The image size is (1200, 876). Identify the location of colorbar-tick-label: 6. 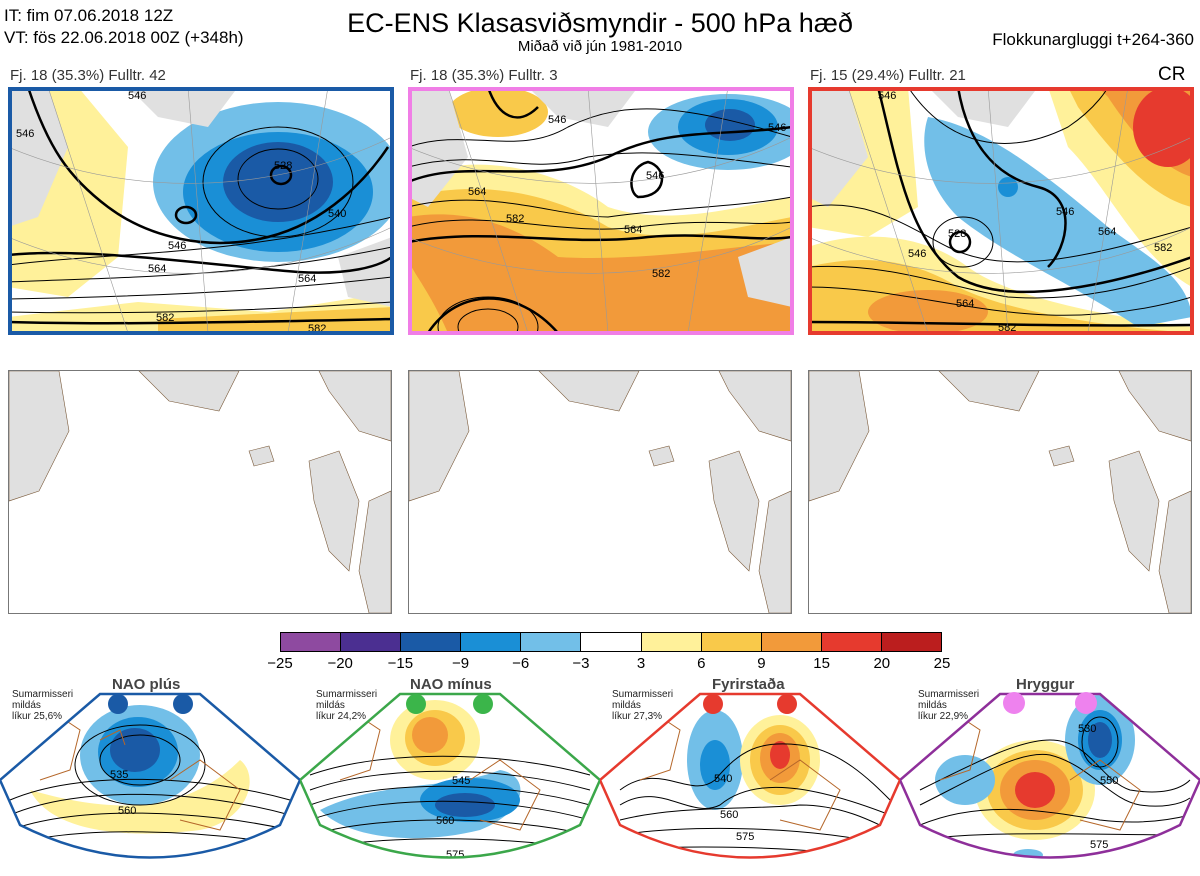
(701, 663).